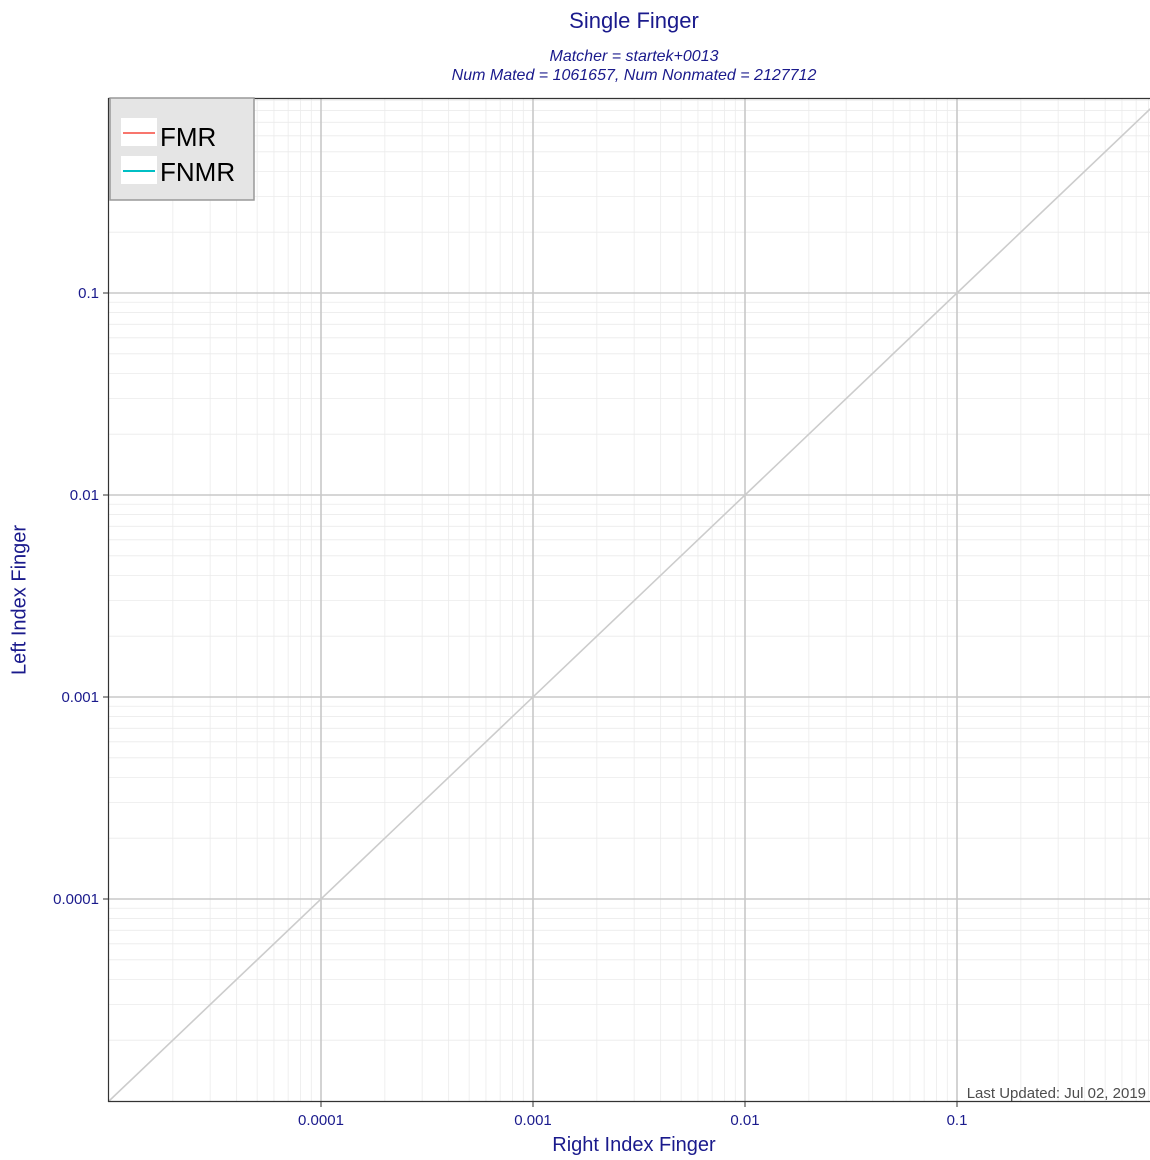  What do you see at coordinates (632, 1115) in the screenshot?
I see `x-axis-ticks: 0.0001 0.001 0.01 0.1` at bounding box center [632, 1115].